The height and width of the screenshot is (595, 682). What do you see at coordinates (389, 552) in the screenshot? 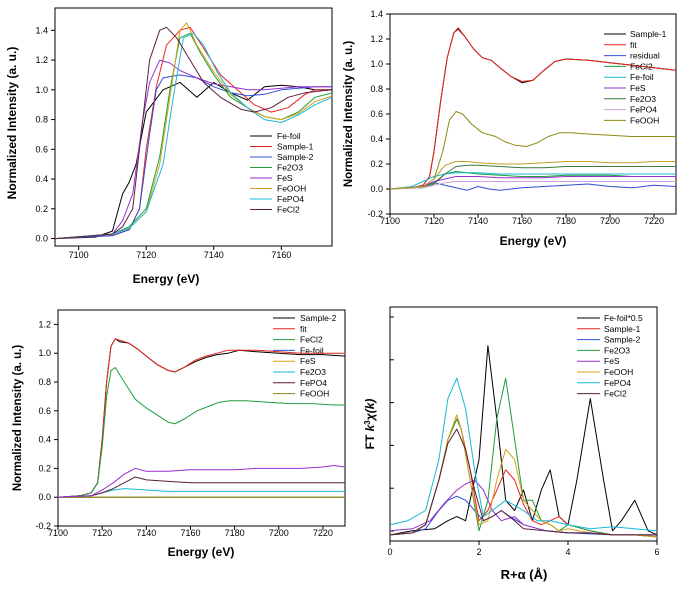
I see `x-tick-label: 0` at bounding box center [389, 552].